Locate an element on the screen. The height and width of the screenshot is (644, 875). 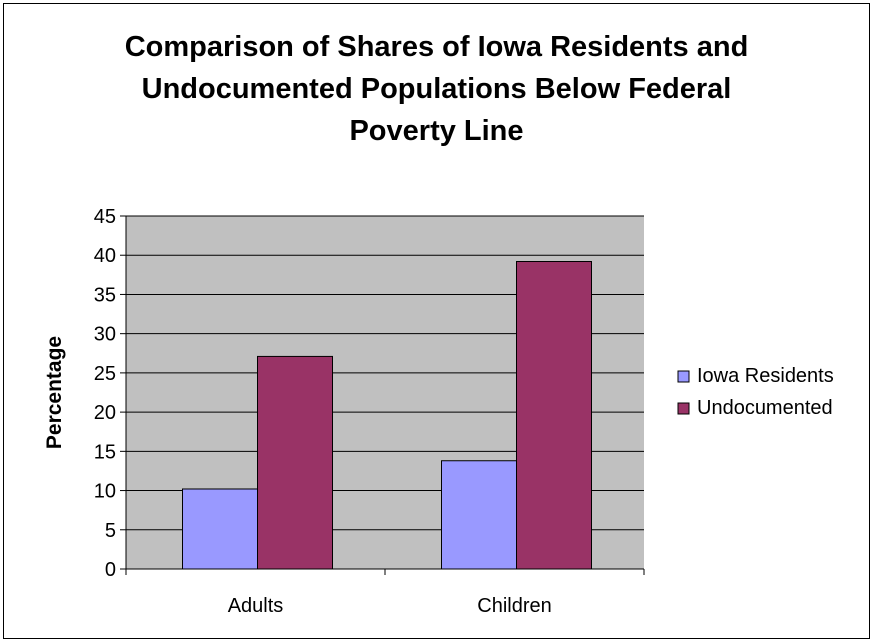
y-axis-label: Percentage is located at coordinates (54, 392).